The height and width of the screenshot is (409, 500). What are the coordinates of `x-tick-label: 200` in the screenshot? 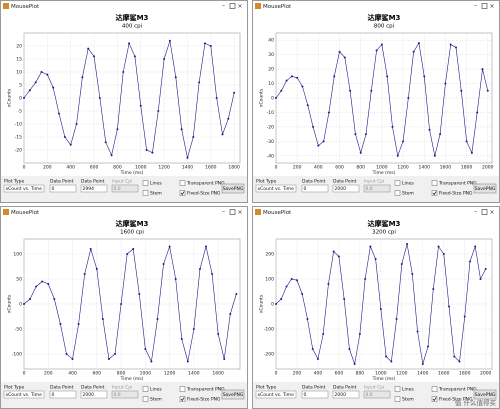 It's located at (297, 168).